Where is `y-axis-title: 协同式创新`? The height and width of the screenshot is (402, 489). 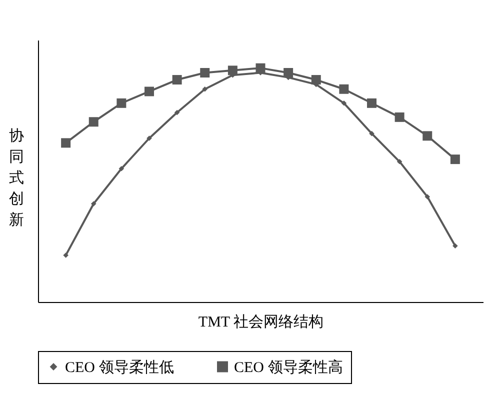
y-axis-title: 协同式创新 is located at coordinates (16, 178).